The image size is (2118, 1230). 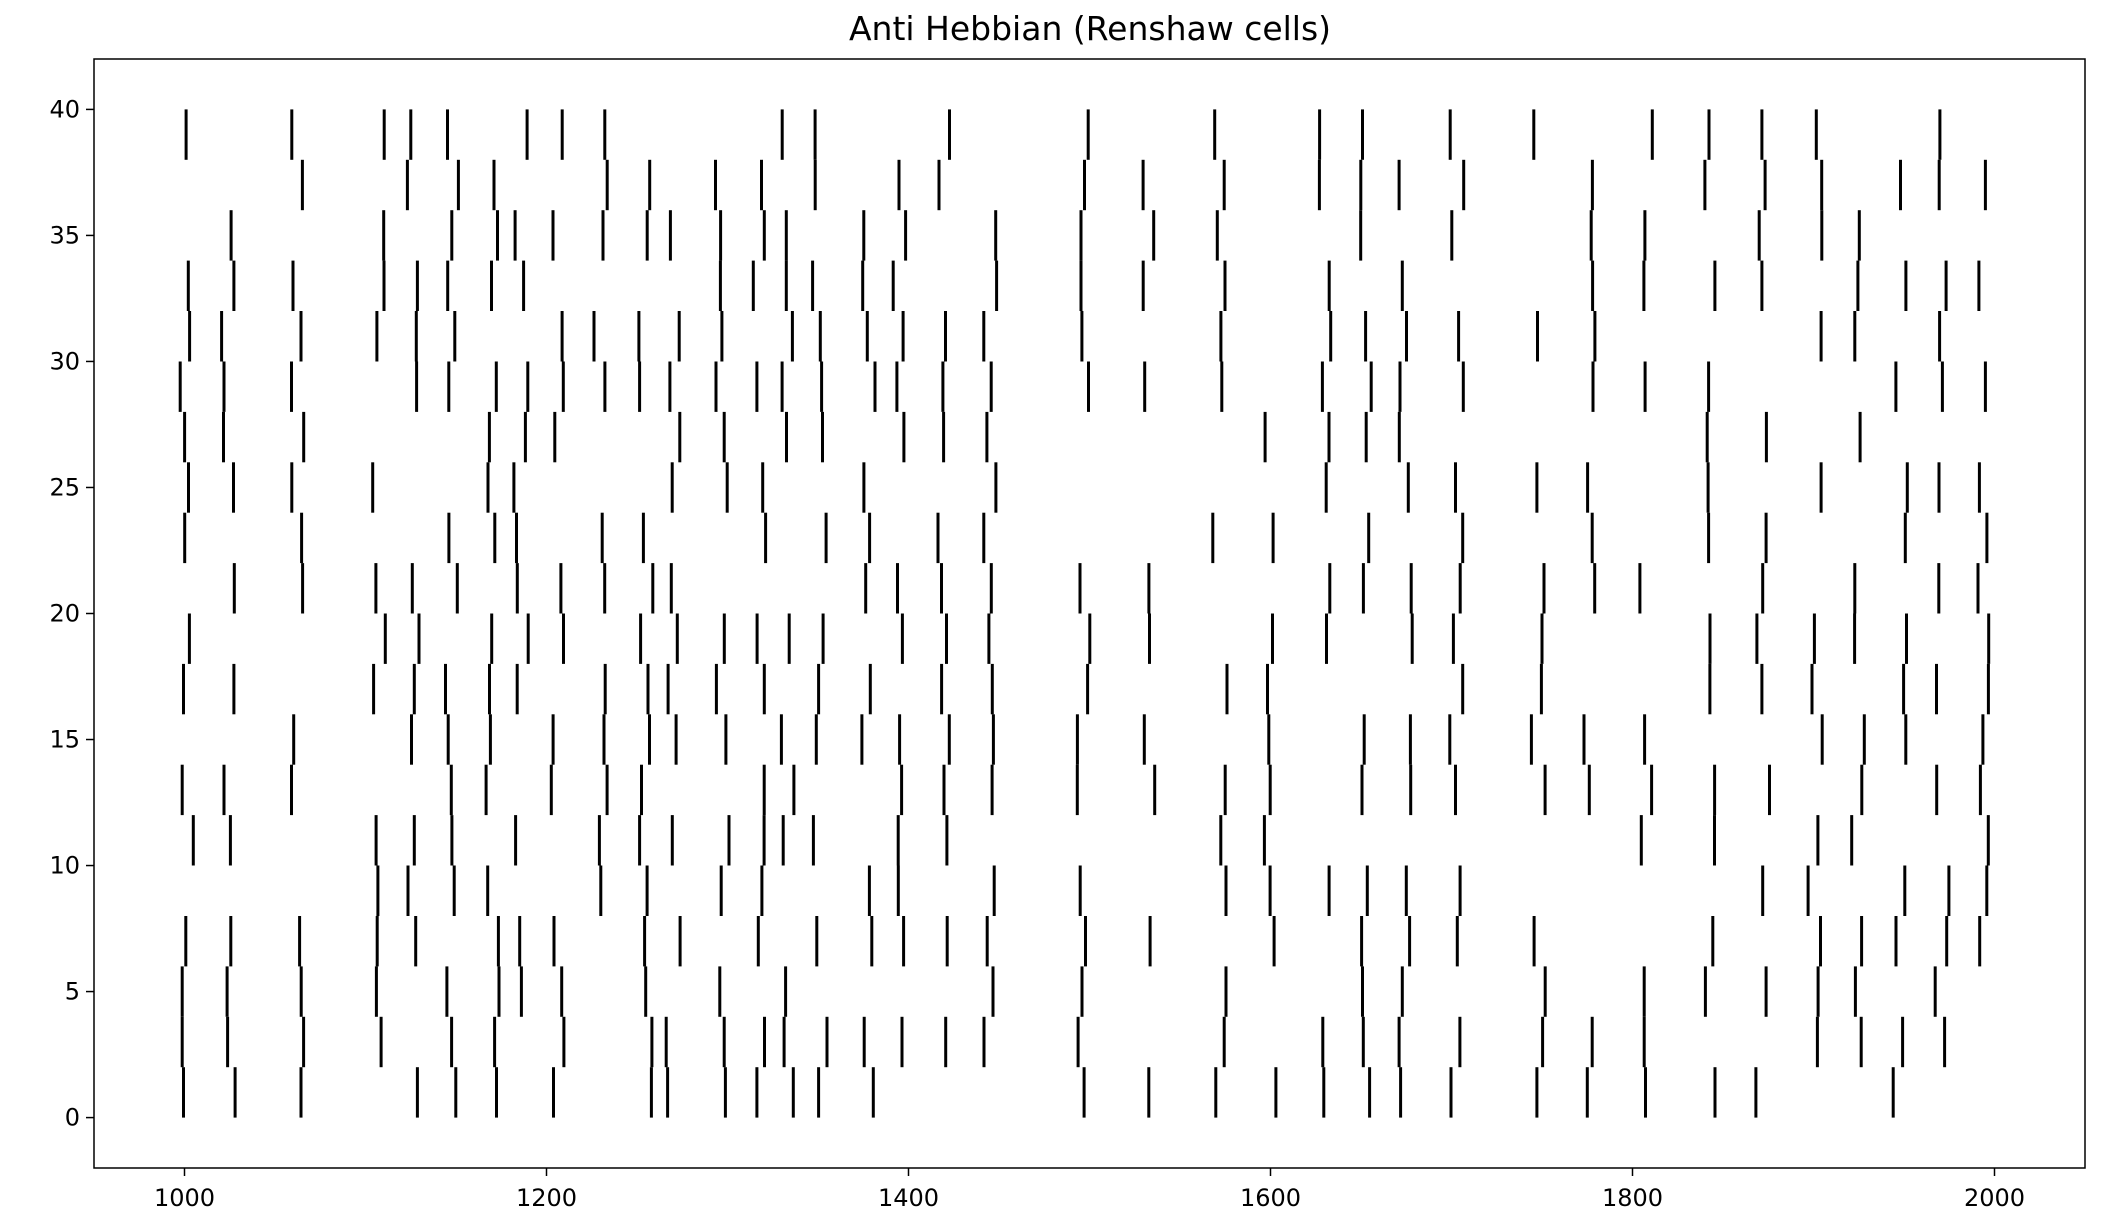 What do you see at coordinates (184, 1198) in the screenshot?
I see `x-tick-label: 1000` at bounding box center [184, 1198].